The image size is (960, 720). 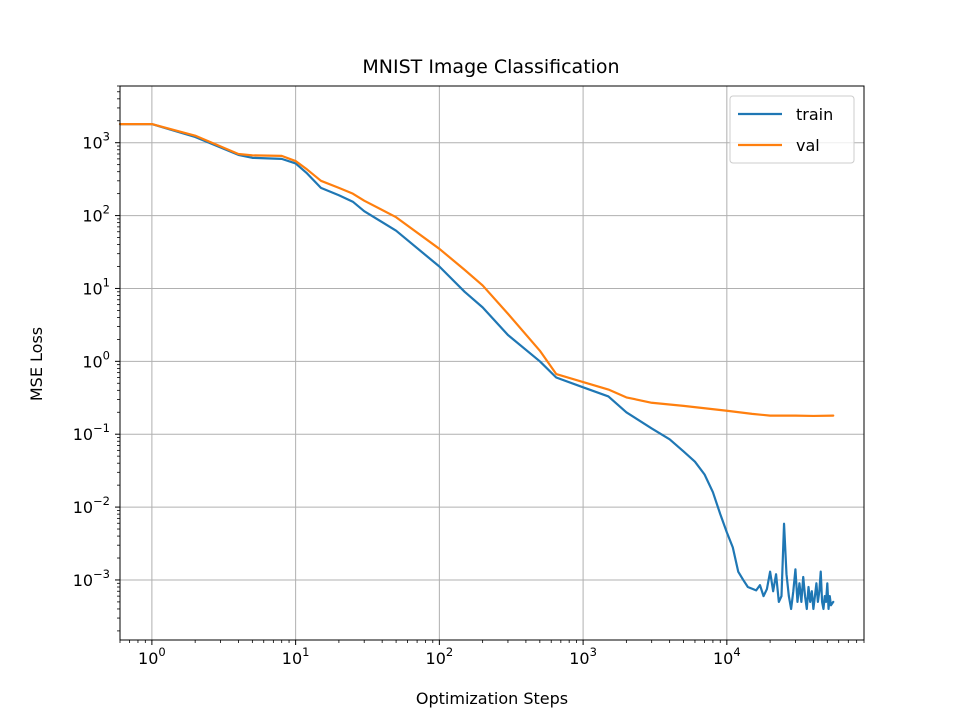 What do you see at coordinates (96, 286) in the screenshot?
I see `y-tick-label: 10¹` at bounding box center [96, 286].